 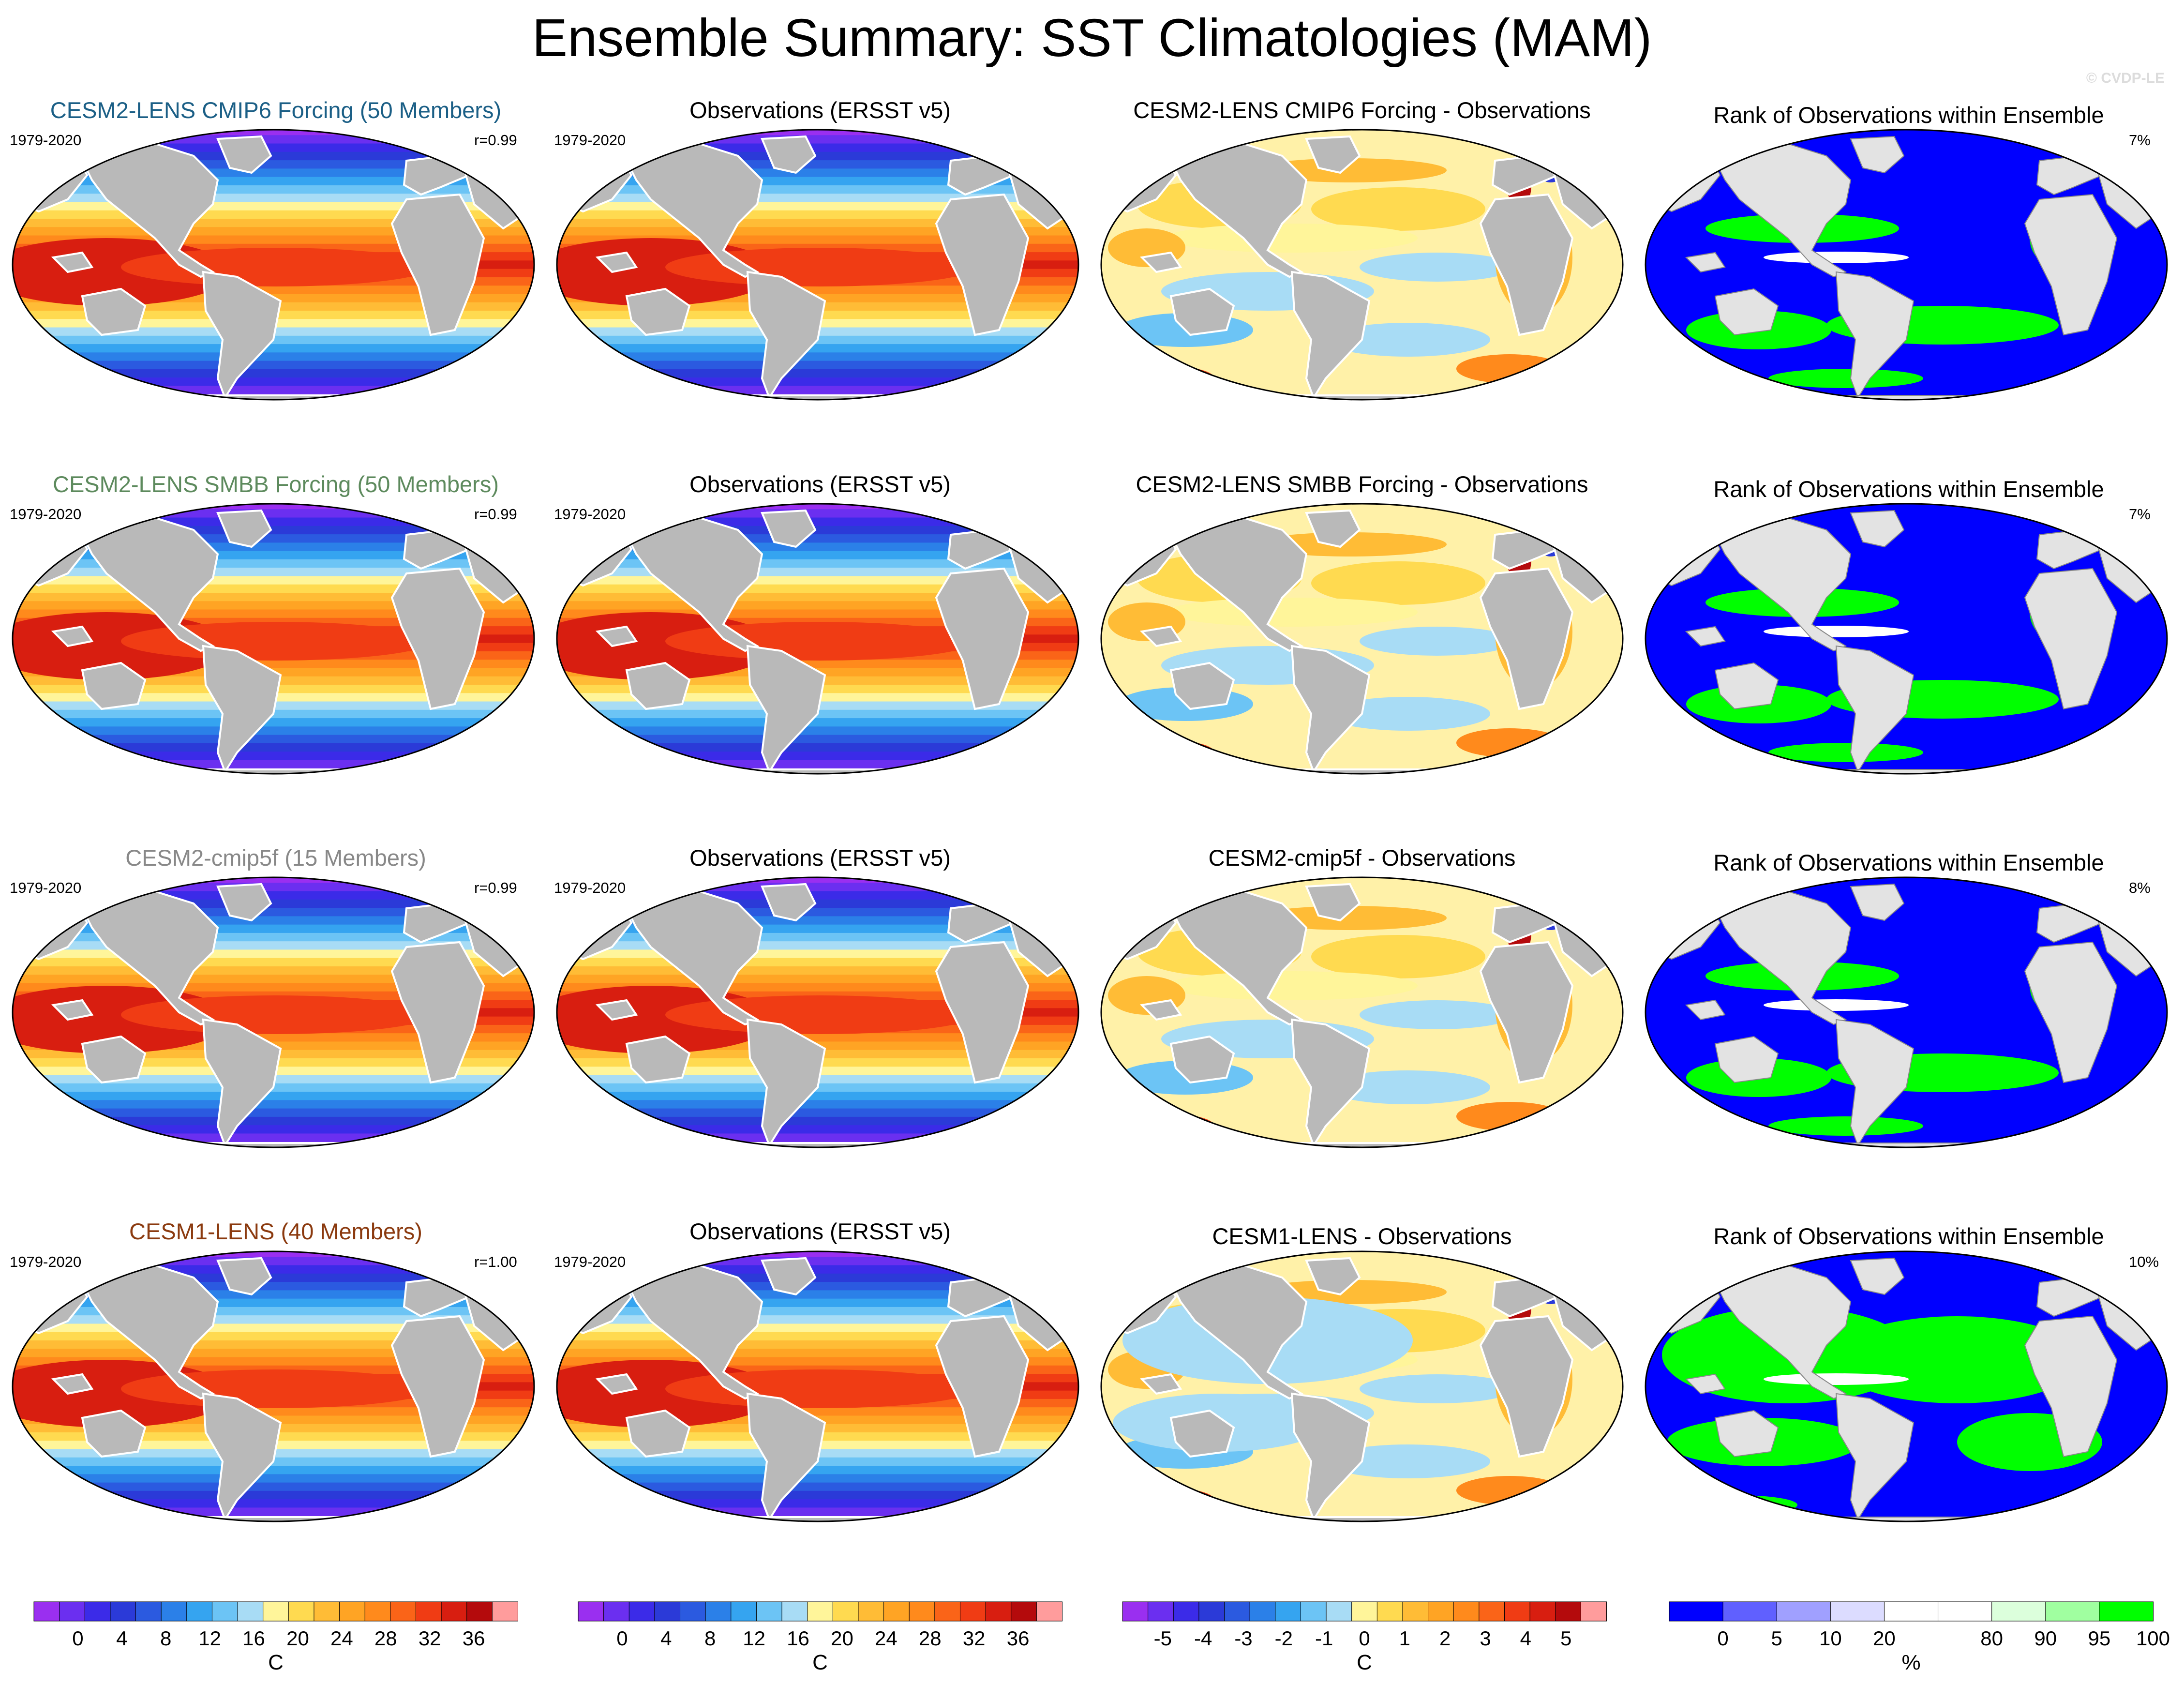 I want to click on model-panel-title: CESM2-LENS SMBB Forcing (50 Members), so click(x=276, y=484).